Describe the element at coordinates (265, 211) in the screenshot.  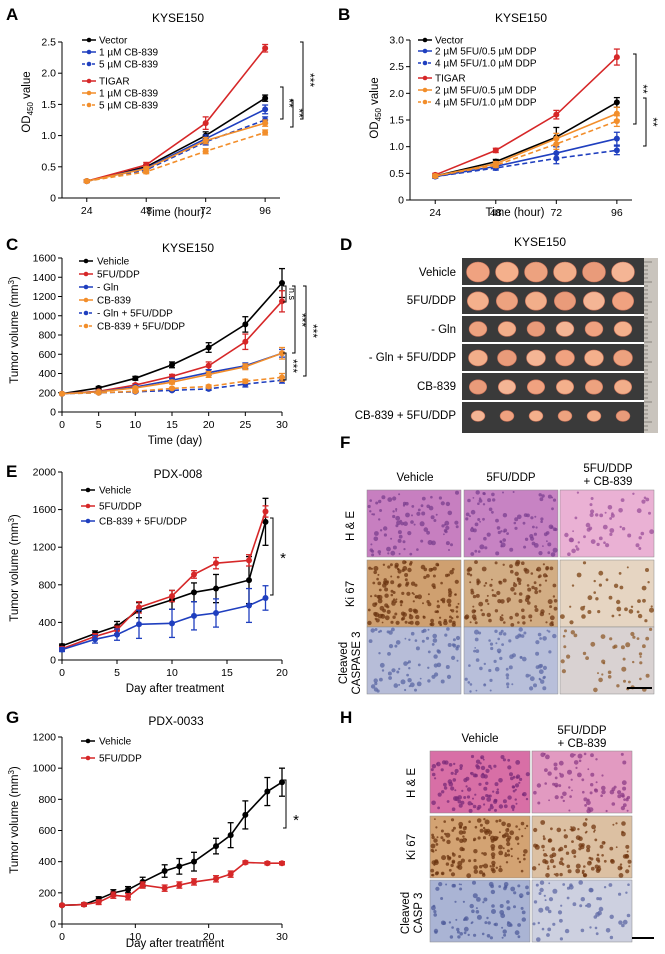
I see `x-tick-label: 96` at that location.